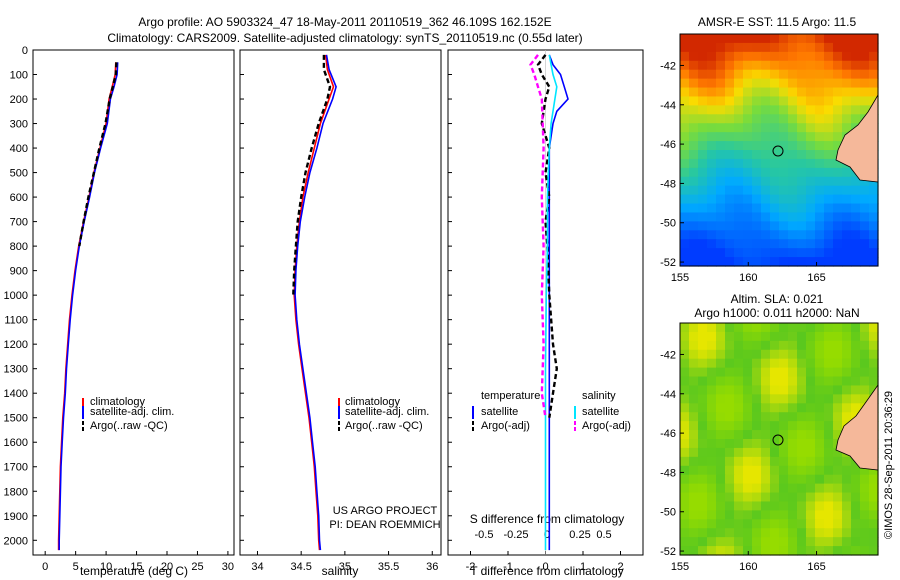  What do you see at coordinates (134, 571) in the screenshot?
I see `temperature-x-axis-label: temperature (deg C)` at bounding box center [134, 571].